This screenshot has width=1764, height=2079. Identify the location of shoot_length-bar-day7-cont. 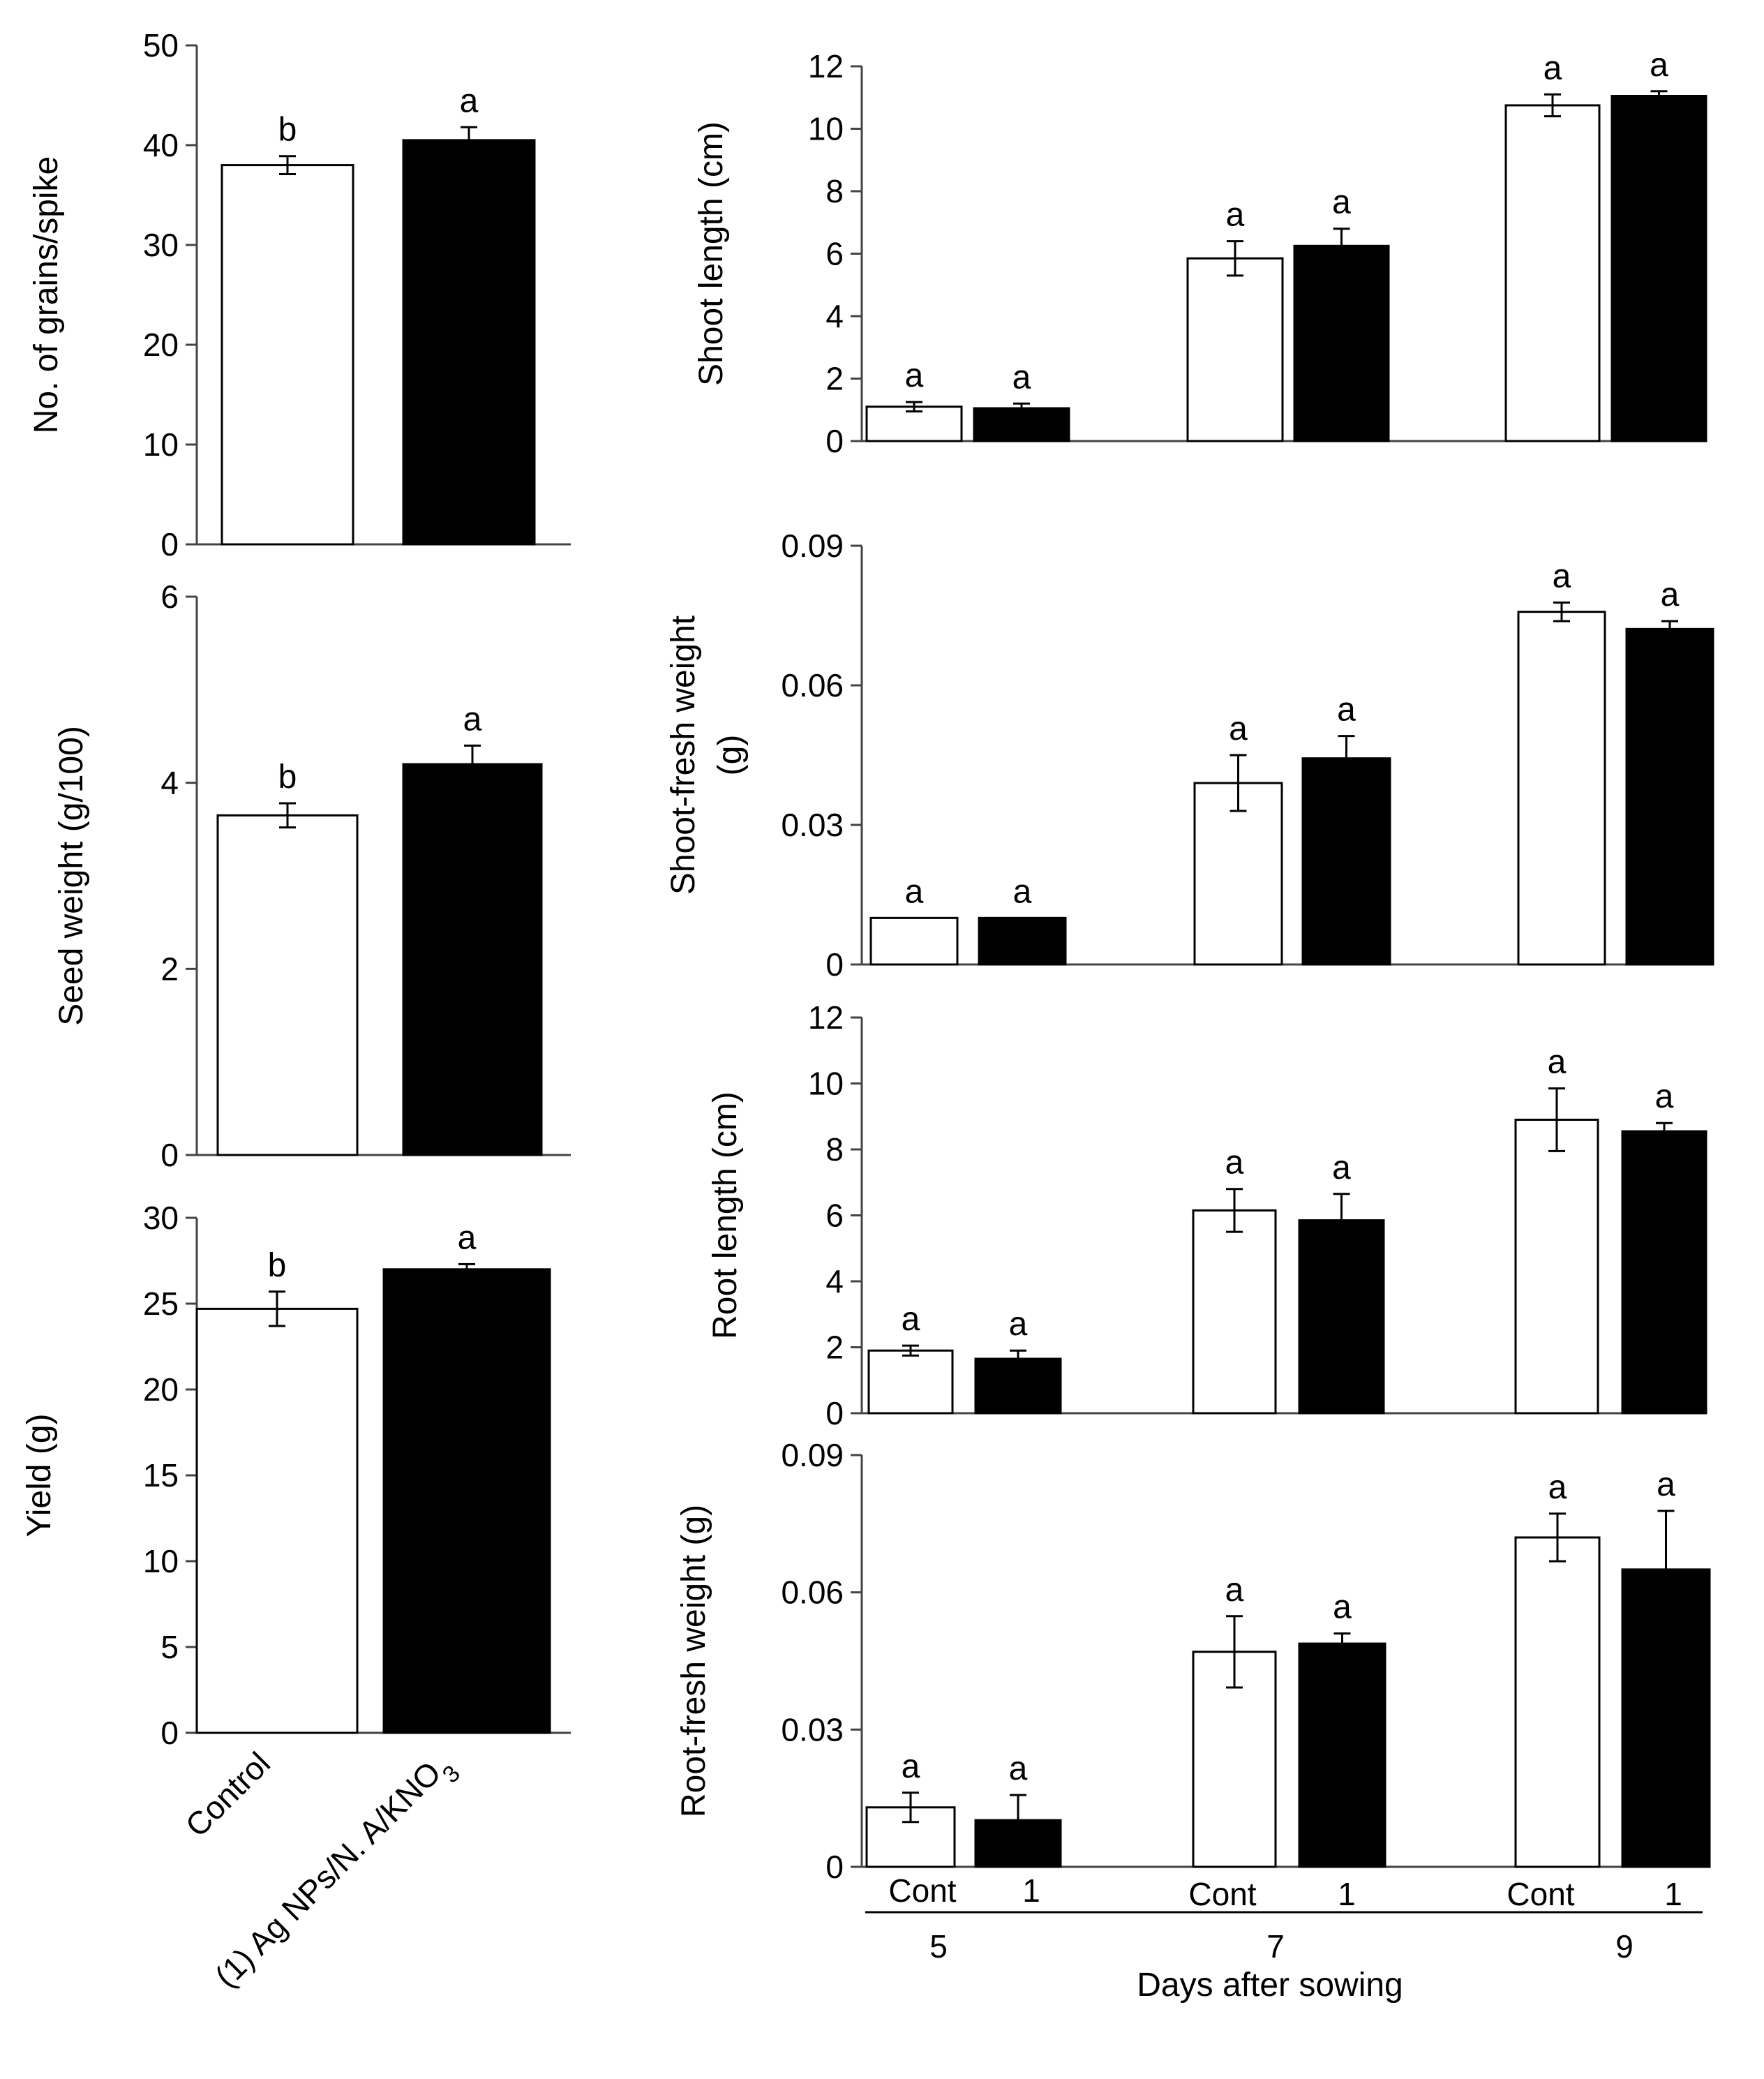
(1235, 349).